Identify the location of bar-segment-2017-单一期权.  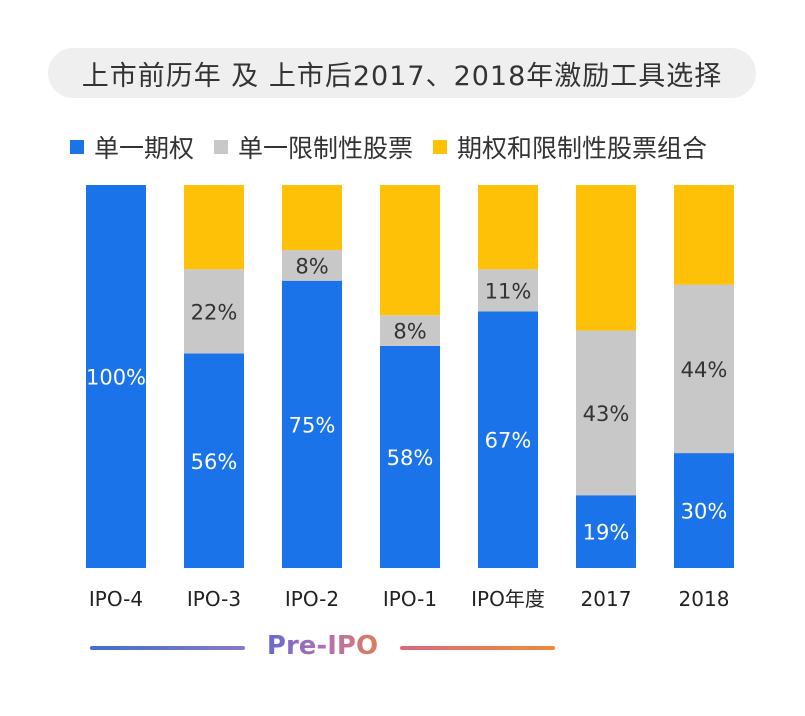
(606, 531).